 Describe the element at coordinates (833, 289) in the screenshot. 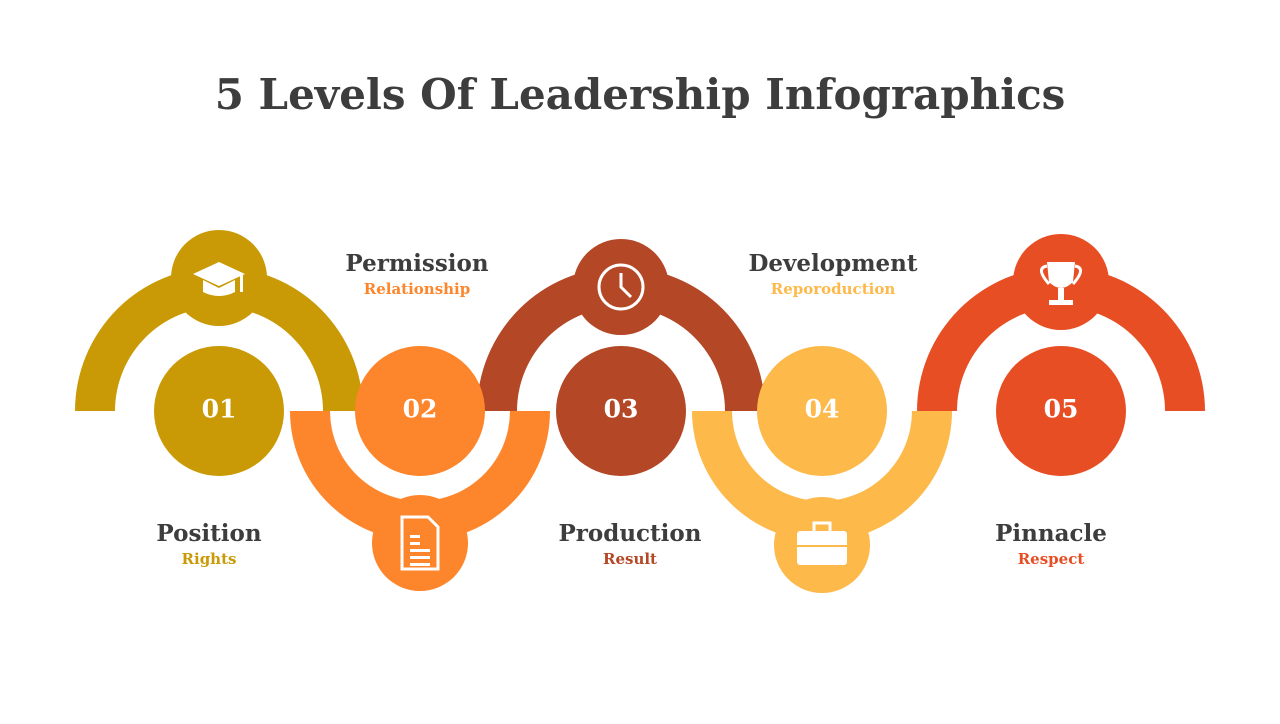

I see `level-subtitle: Reporoduction` at that location.